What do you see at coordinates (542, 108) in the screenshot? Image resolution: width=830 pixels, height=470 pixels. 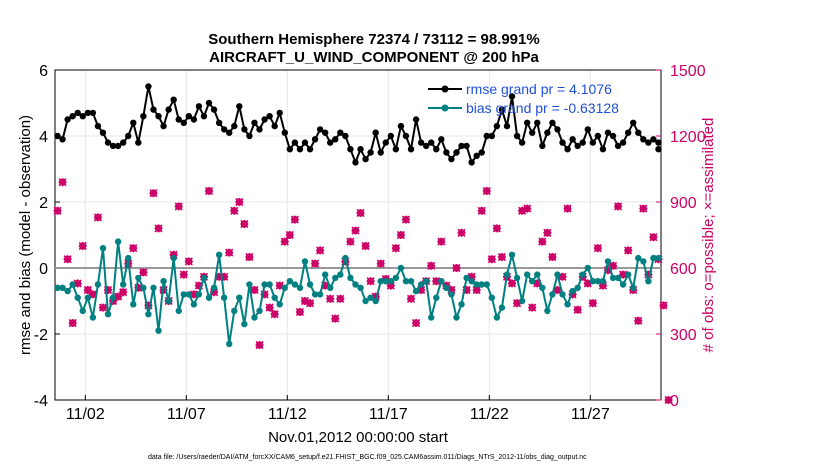 I see `legend-bias-label: bias grand pr = -0.63128` at bounding box center [542, 108].